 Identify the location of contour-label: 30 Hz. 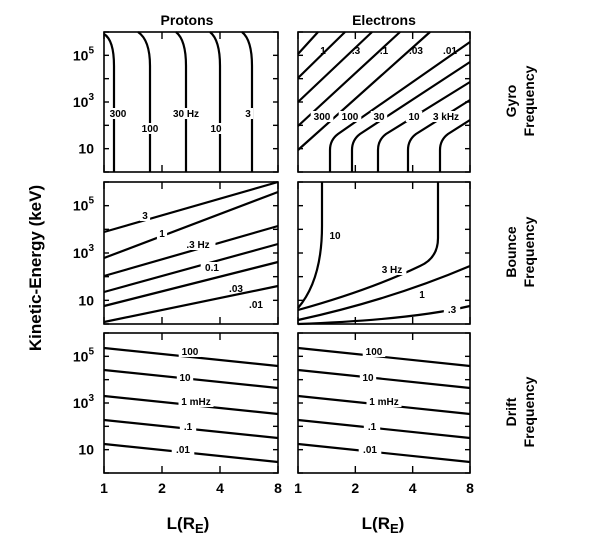
(186, 114).